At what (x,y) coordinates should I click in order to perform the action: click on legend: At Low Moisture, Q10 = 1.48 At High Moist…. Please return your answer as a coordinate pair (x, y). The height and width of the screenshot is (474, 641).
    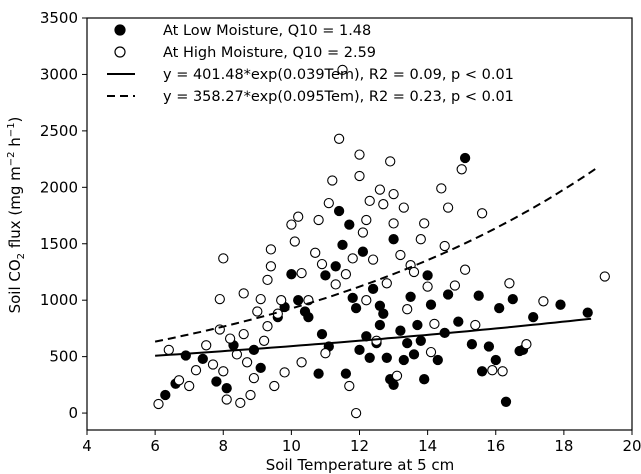
    Looking at the image, I should click on (310, 64).